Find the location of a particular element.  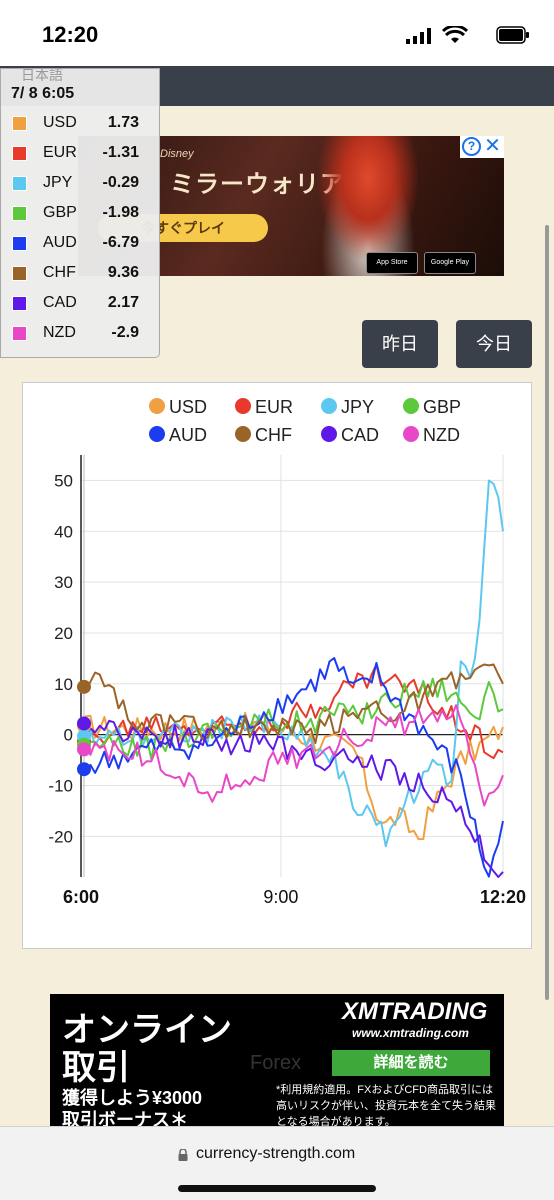

ad-info-icon: ? is located at coordinates (471, 146).